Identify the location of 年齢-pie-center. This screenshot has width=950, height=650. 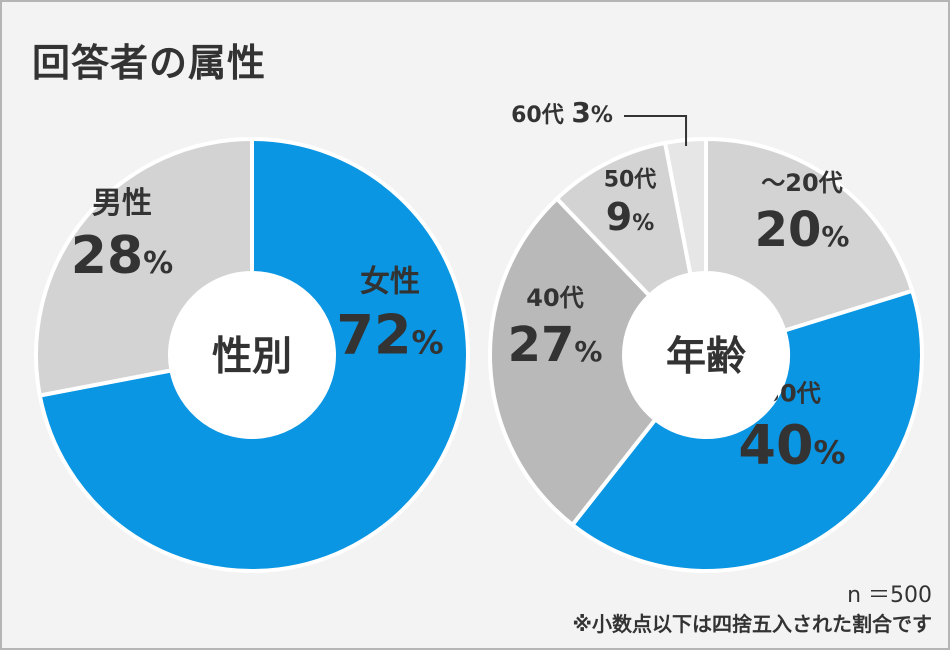
(706, 355).